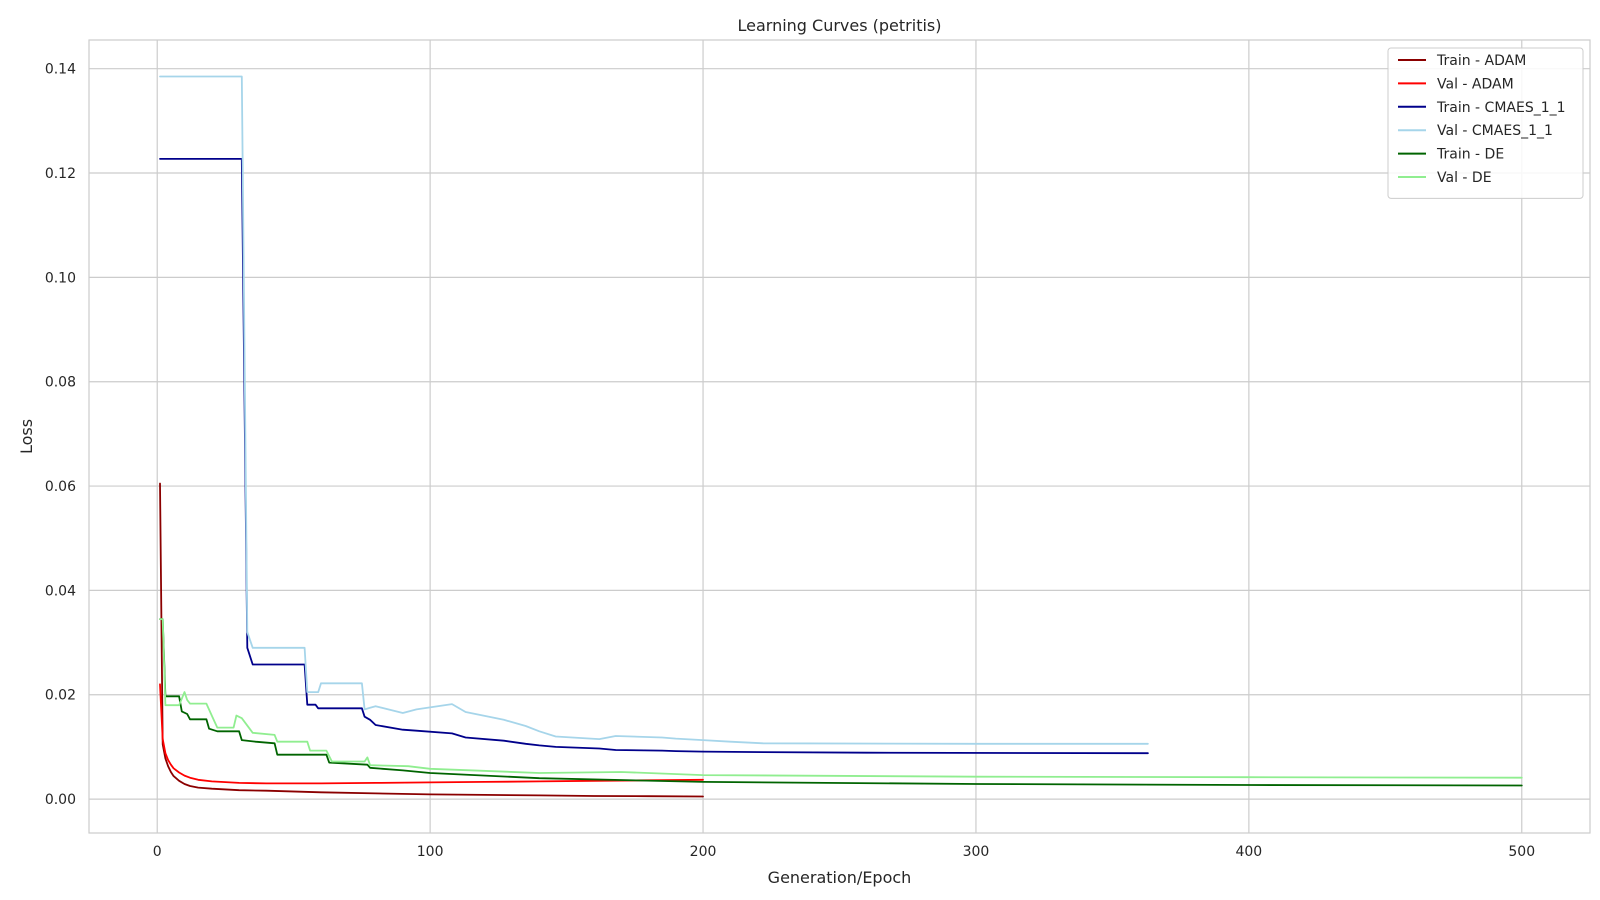  Describe the element at coordinates (1481, 61) in the screenshot. I see `legend-label: Train - ADAM` at that location.